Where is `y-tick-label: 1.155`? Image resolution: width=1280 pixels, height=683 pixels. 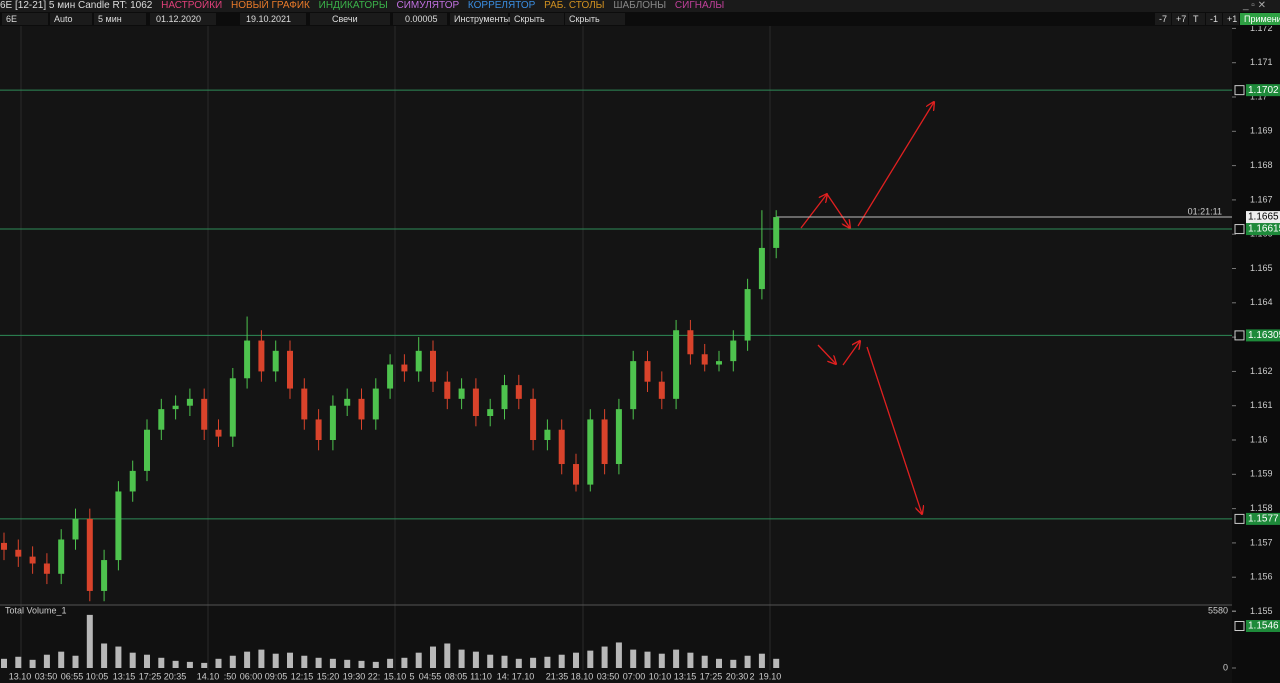
y-tick-label: 1.155 is located at coordinates (1261, 611).